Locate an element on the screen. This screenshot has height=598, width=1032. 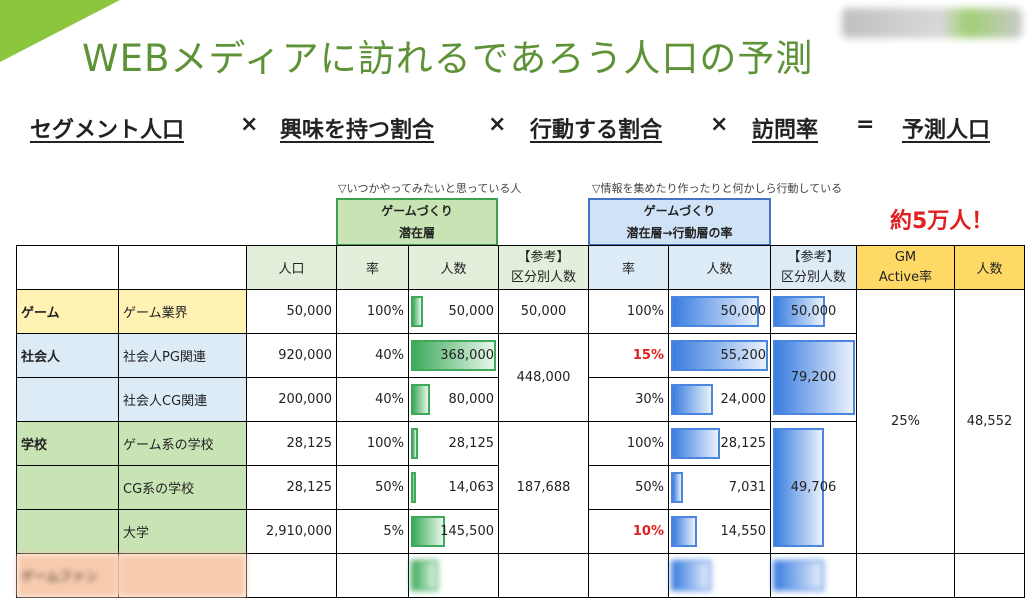
corner-accent is located at coordinates (60, 31).